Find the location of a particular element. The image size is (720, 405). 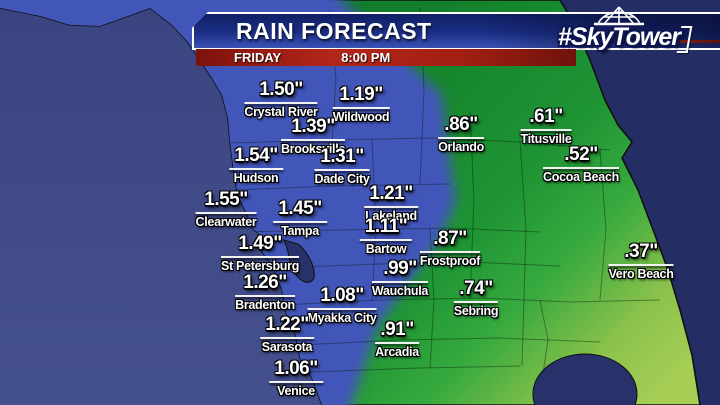

rain-amount: .86" is located at coordinates (461, 124).